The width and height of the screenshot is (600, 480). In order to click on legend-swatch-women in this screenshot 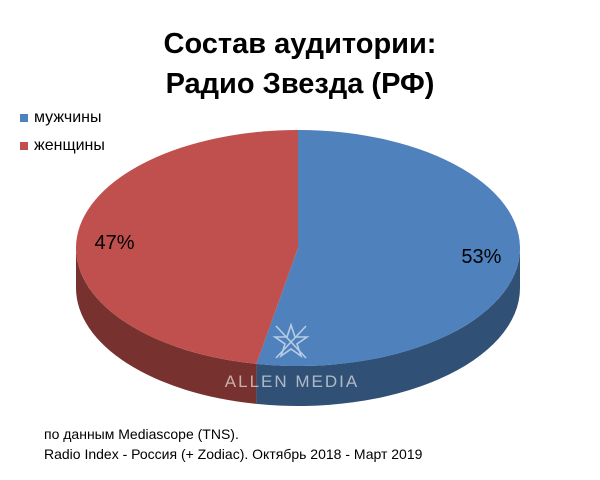, I will do `click(24, 146)`.